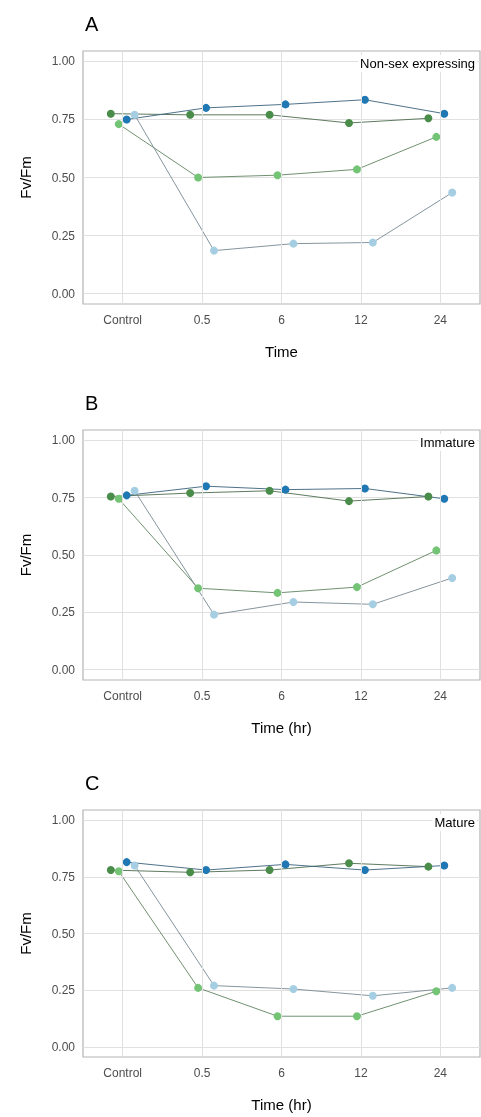  I want to click on chart-title: C, so click(92, 783).